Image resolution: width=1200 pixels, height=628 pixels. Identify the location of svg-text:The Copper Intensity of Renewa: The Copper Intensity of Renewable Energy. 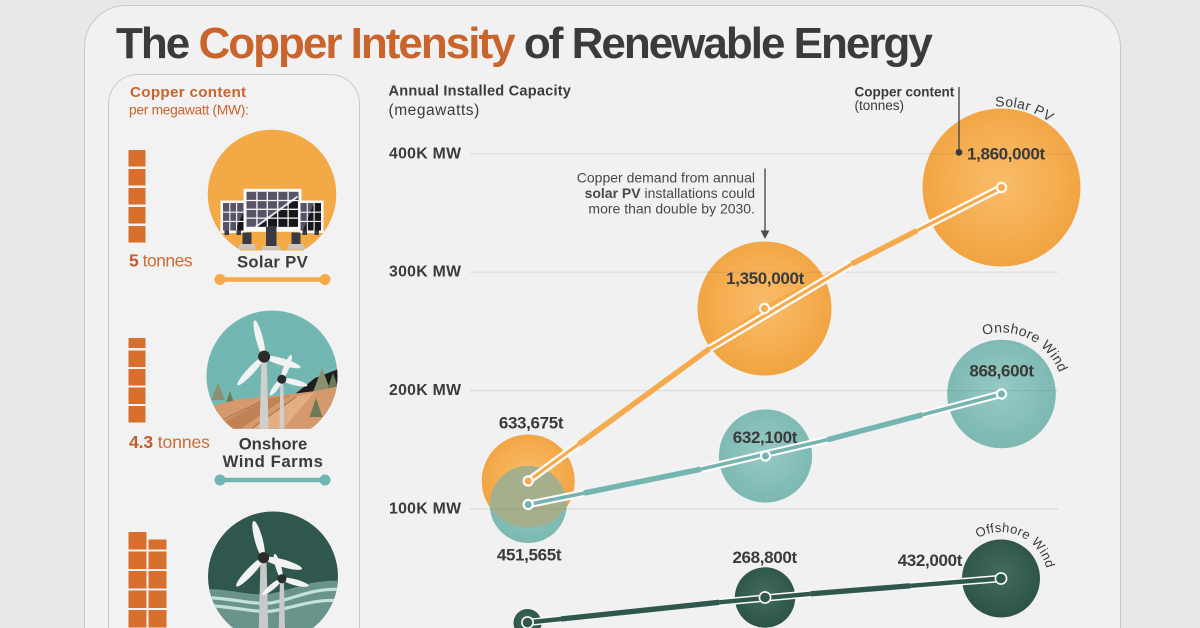
(524, 43).